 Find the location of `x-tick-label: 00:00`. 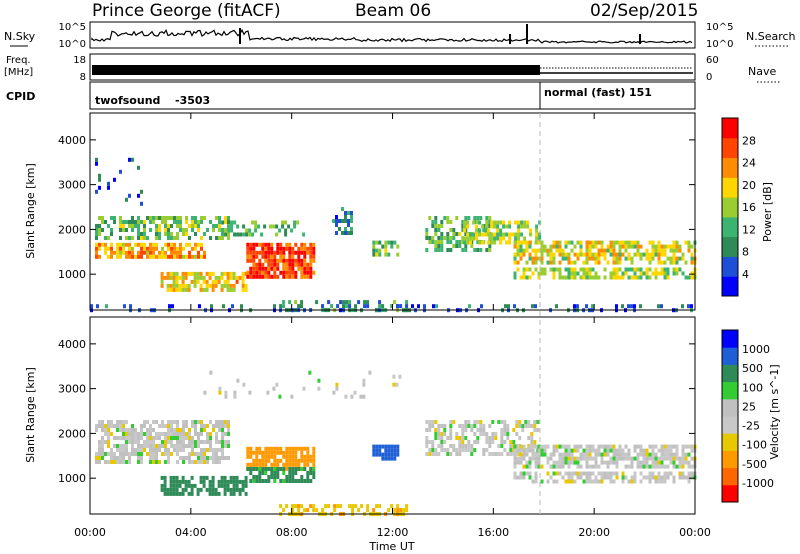

x-tick-label: 00:00 is located at coordinates (90, 532).